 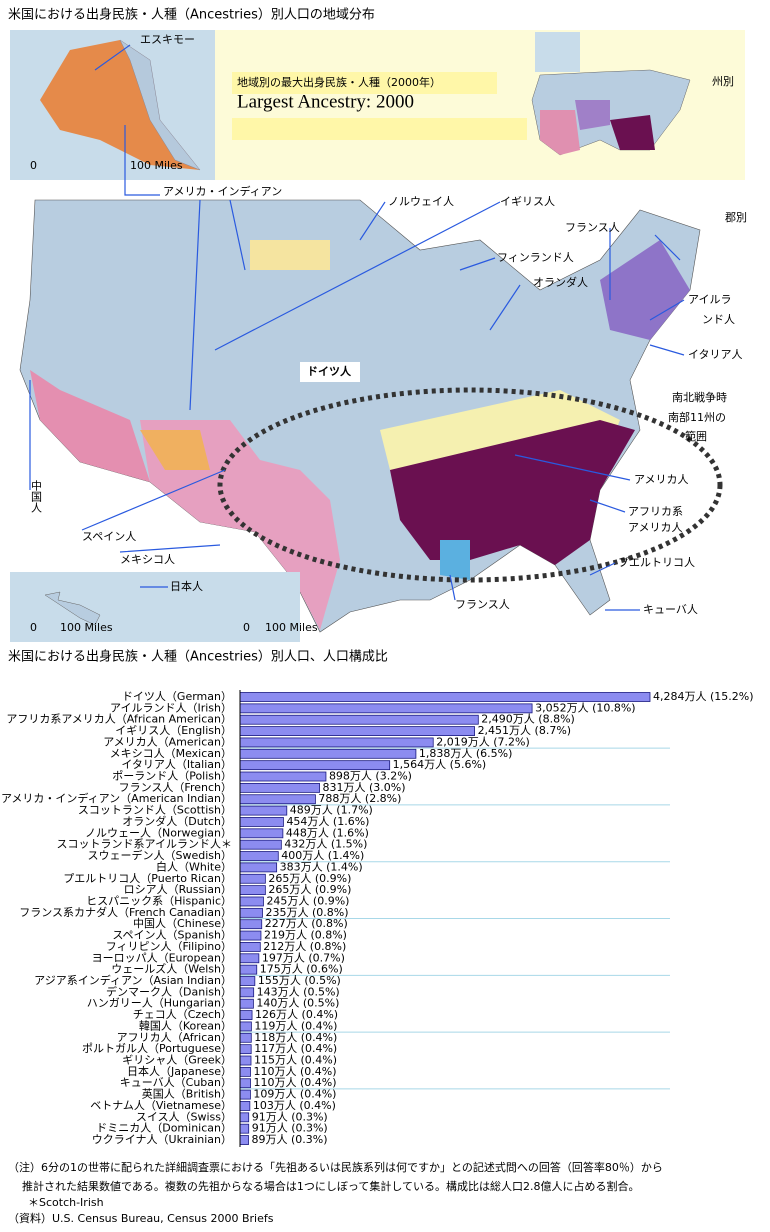 What do you see at coordinates (723, 81) in the screenshot?
I see `state-label: 州別` at bounding box center [723, 81].